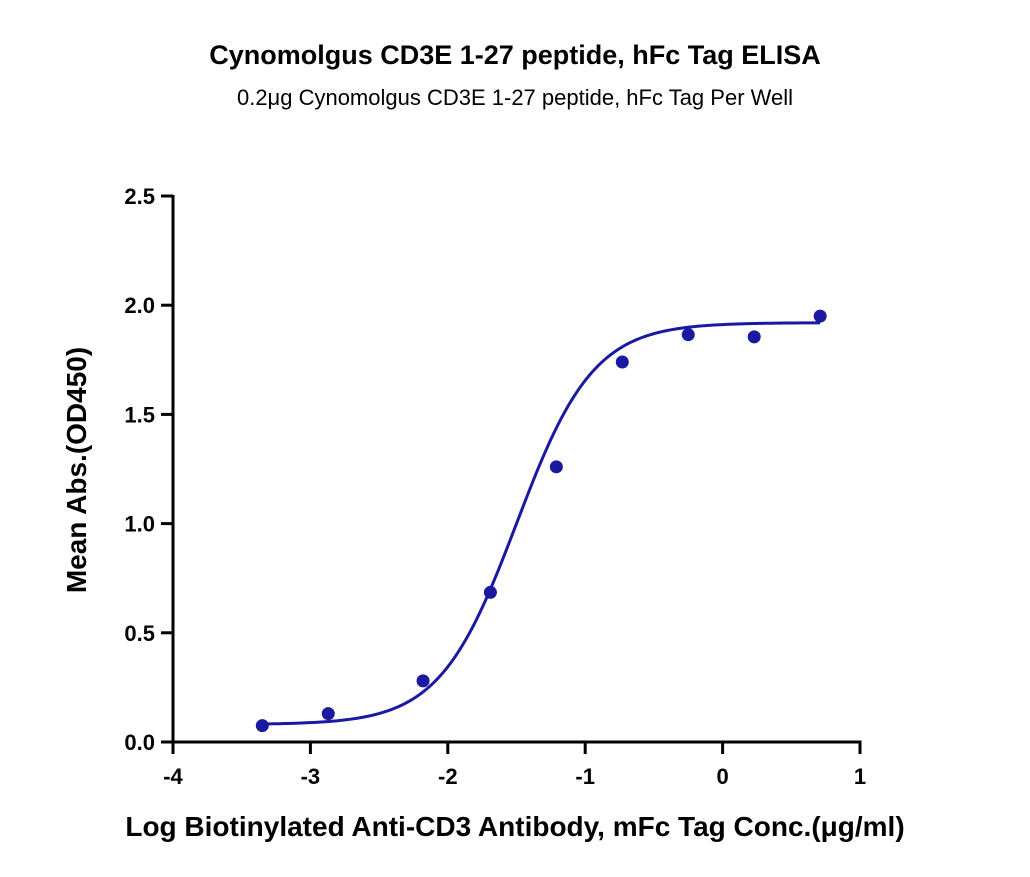 The width and height of the screenshot is (1030, 877). What do you see at coordinates (139, 524) in the screenshot?
I see `y-tick-label: 1.0` at bounding box center [139, 524].